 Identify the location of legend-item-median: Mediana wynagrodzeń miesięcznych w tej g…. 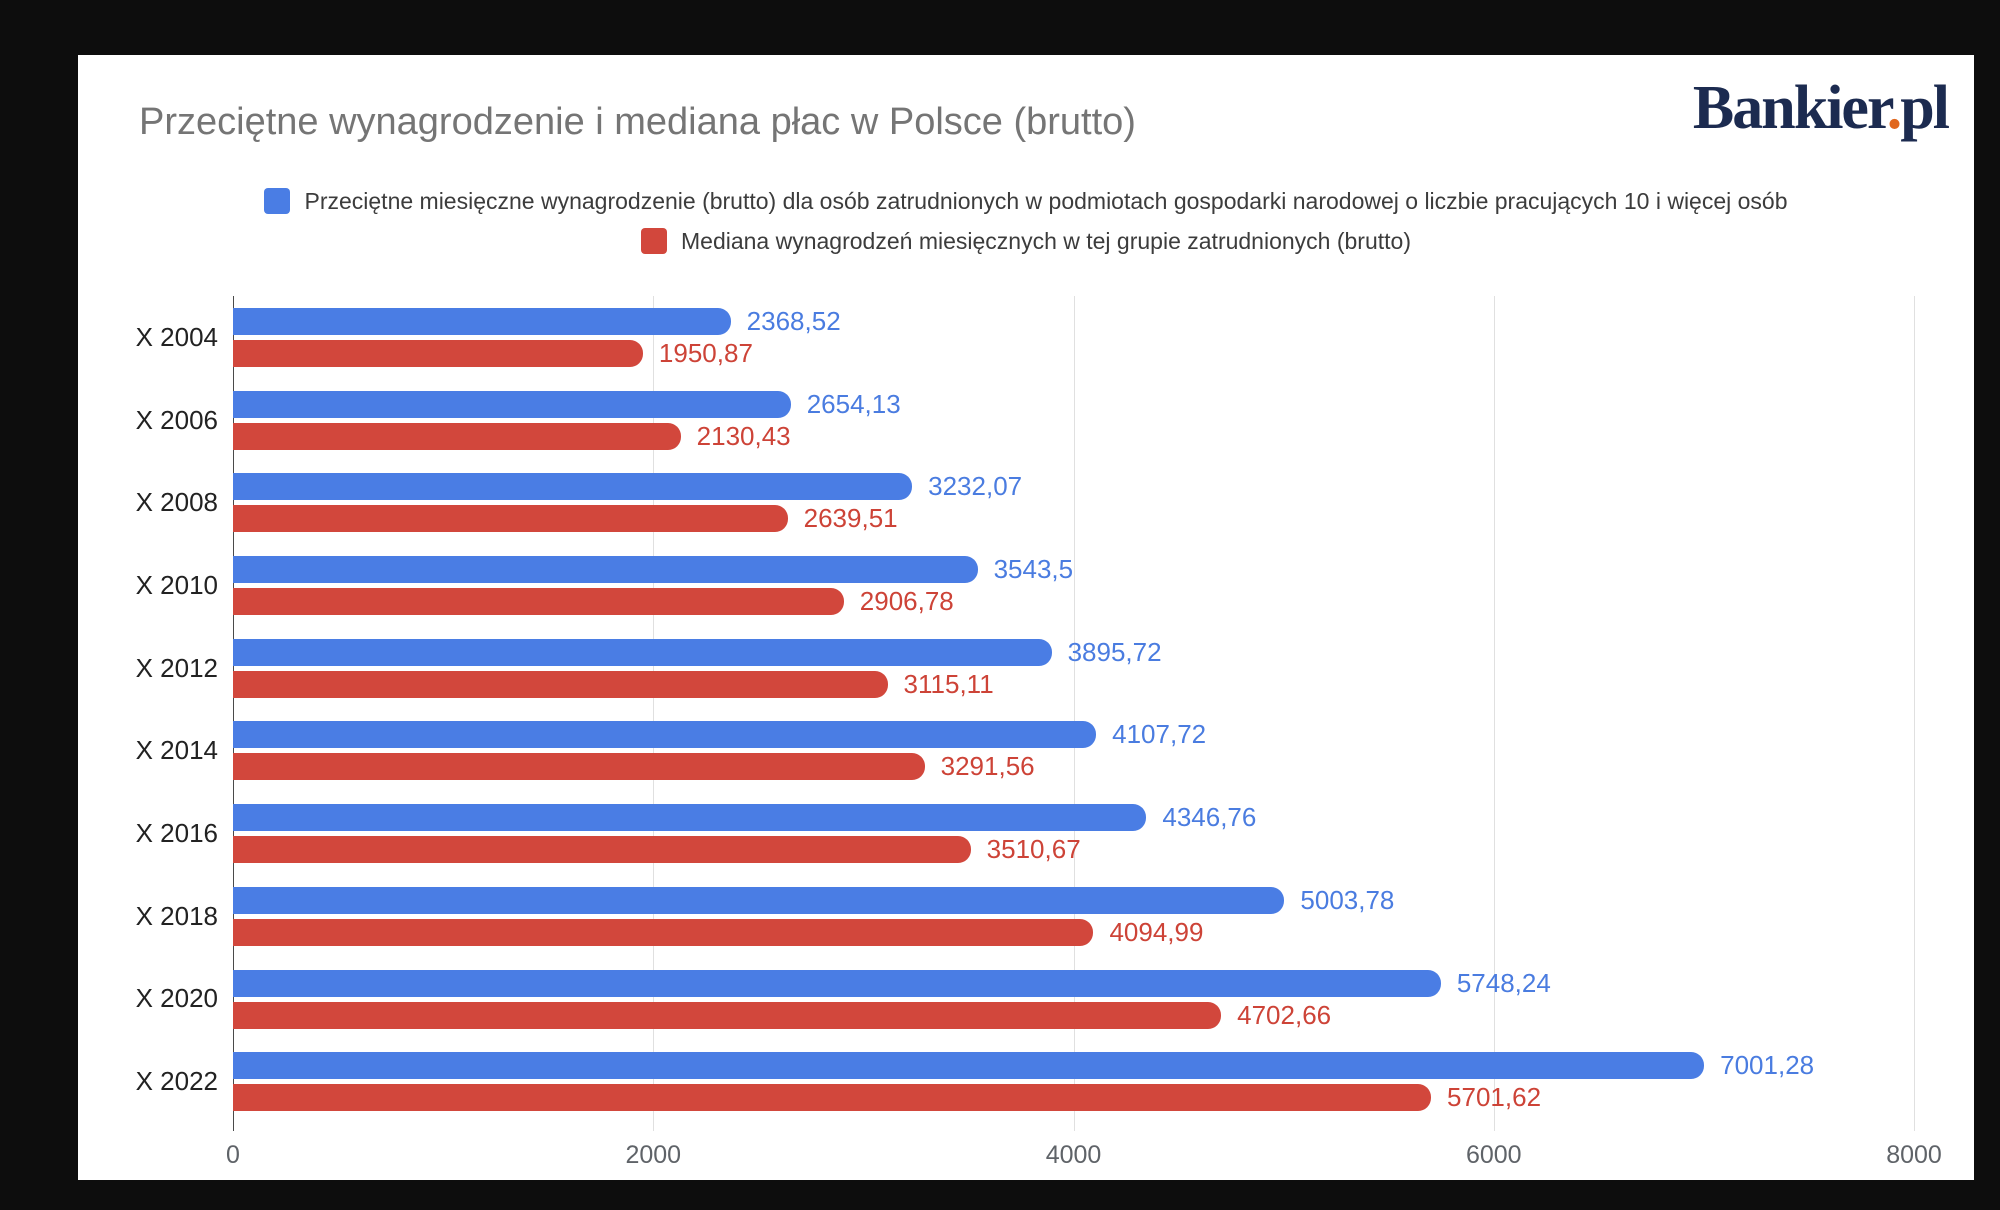
(1026, 241).